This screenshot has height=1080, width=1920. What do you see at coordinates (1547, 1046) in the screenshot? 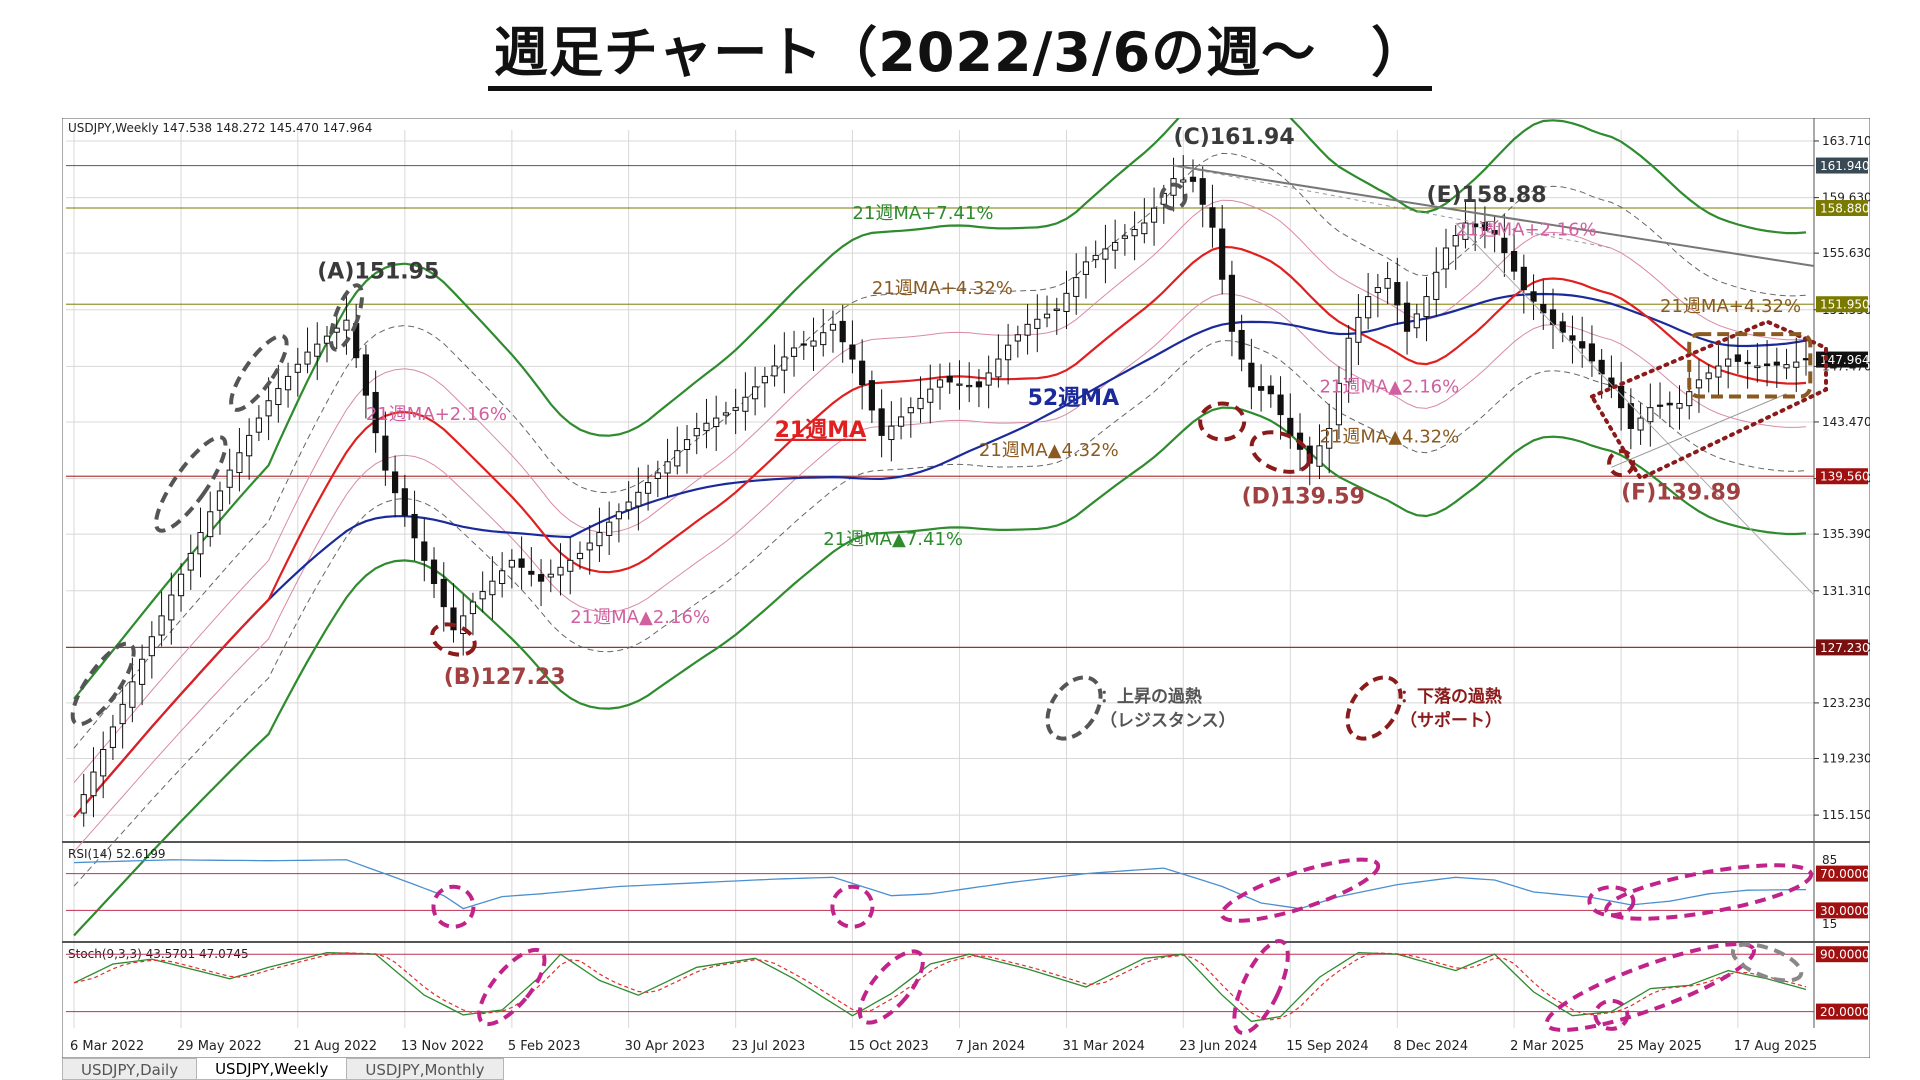
I see `x-tick-label: 2 Mar 2025` at bounding box center [1547, 1046].